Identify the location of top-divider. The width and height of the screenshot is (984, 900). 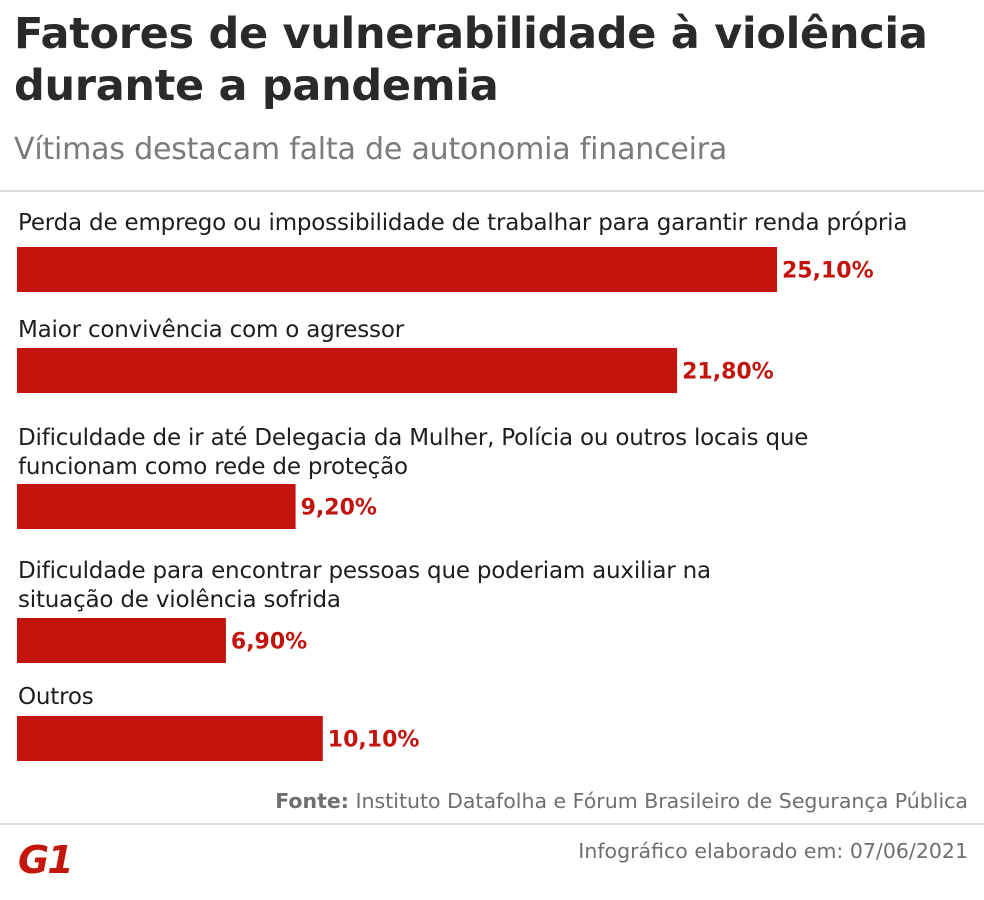
(492, 191).